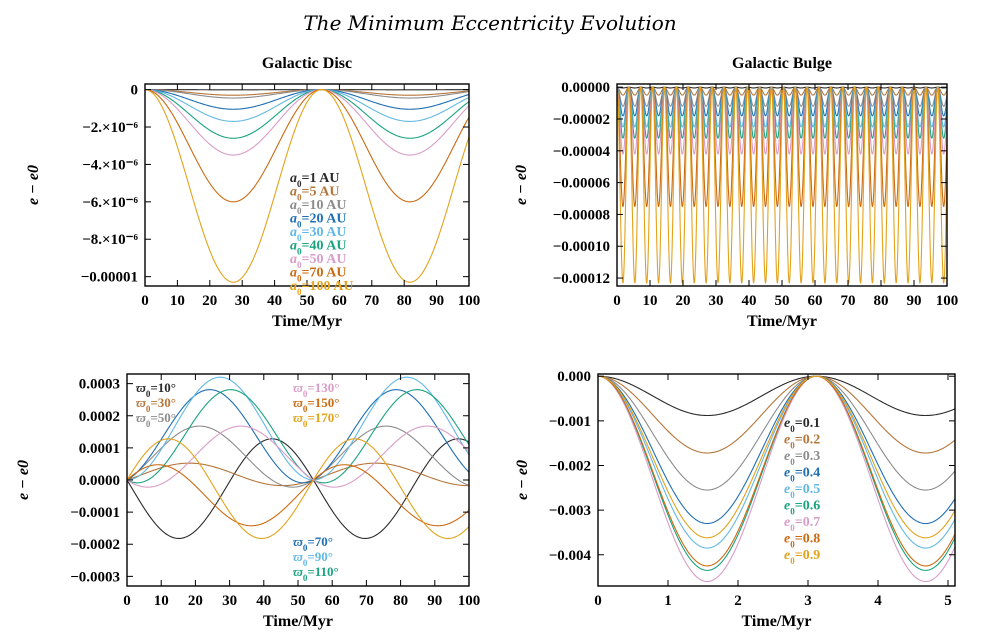  Describe the element at coordinates (109, 278) in the screenshot. I see `y-tick-label: −0.00001` at that location.